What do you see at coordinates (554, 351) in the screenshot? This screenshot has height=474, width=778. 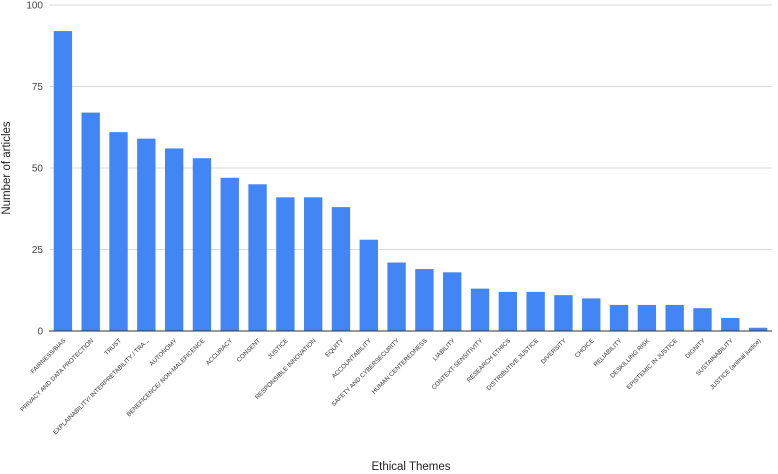 I see `x-tick-label: DIVERSITY` at bounding box center [554, 351].